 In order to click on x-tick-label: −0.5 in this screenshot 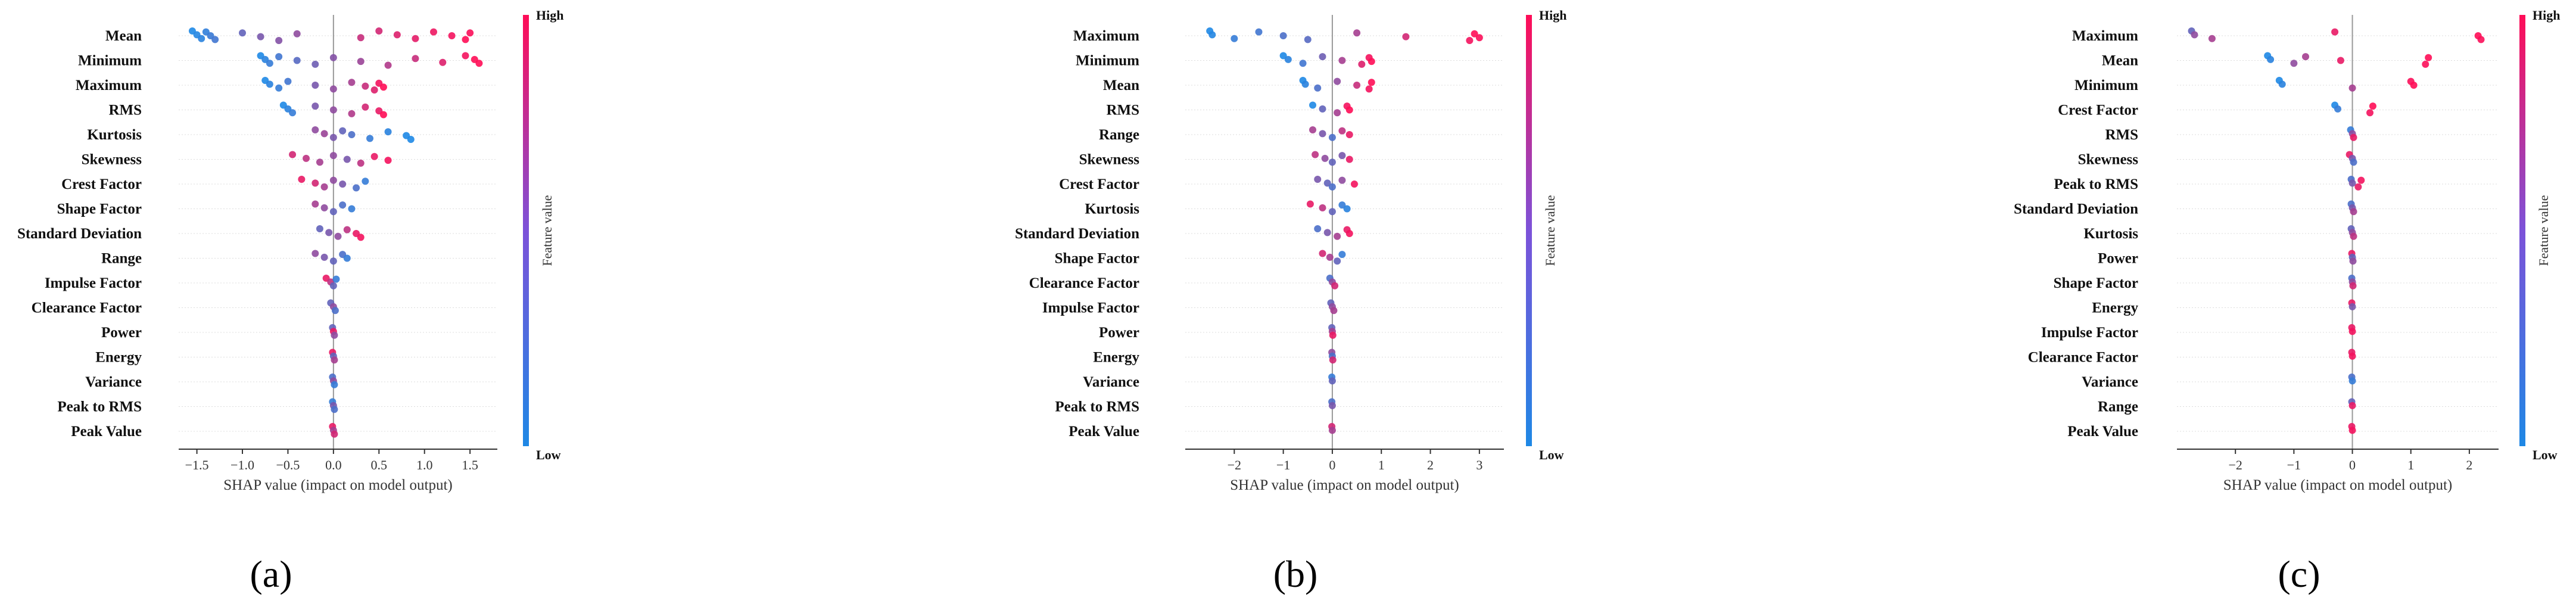, I will do `click(288, 465)`.